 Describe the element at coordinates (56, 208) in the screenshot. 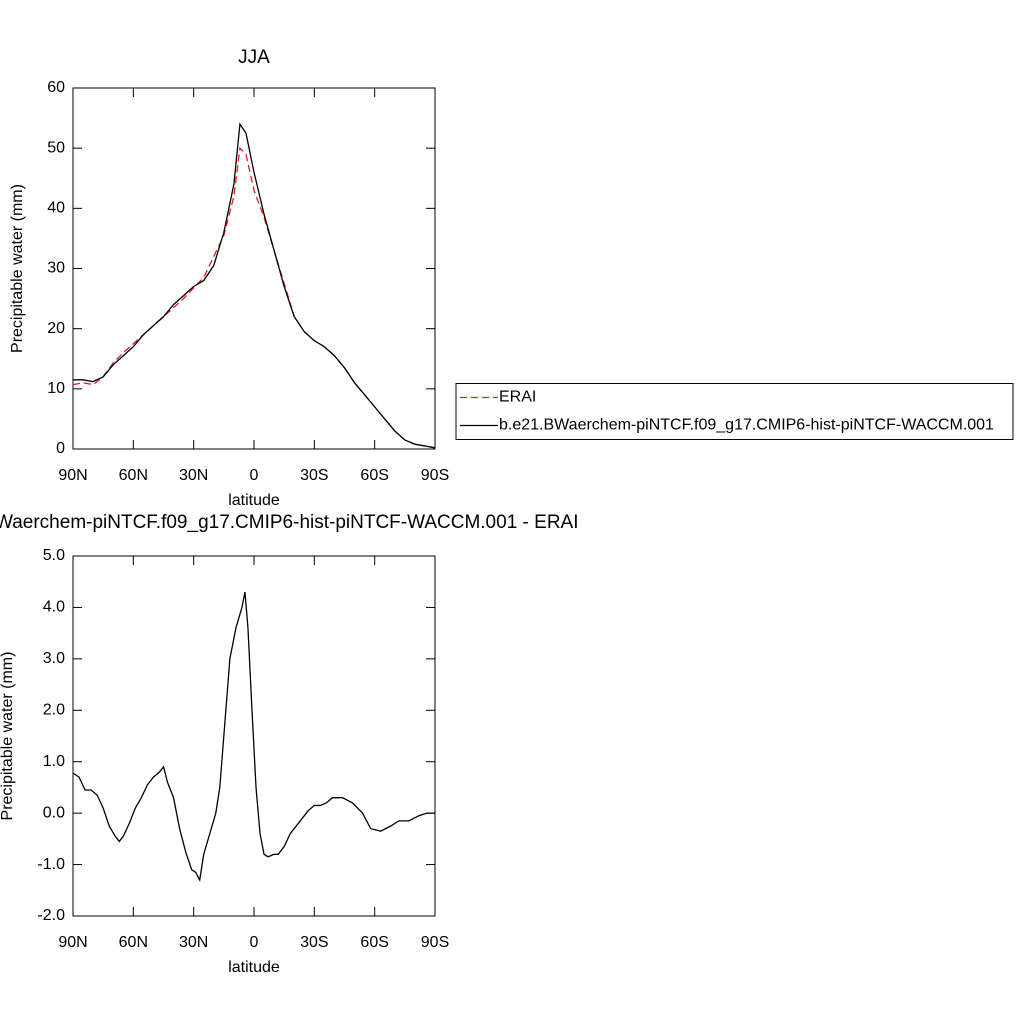

I see `y-tick-label: 40` at that location.